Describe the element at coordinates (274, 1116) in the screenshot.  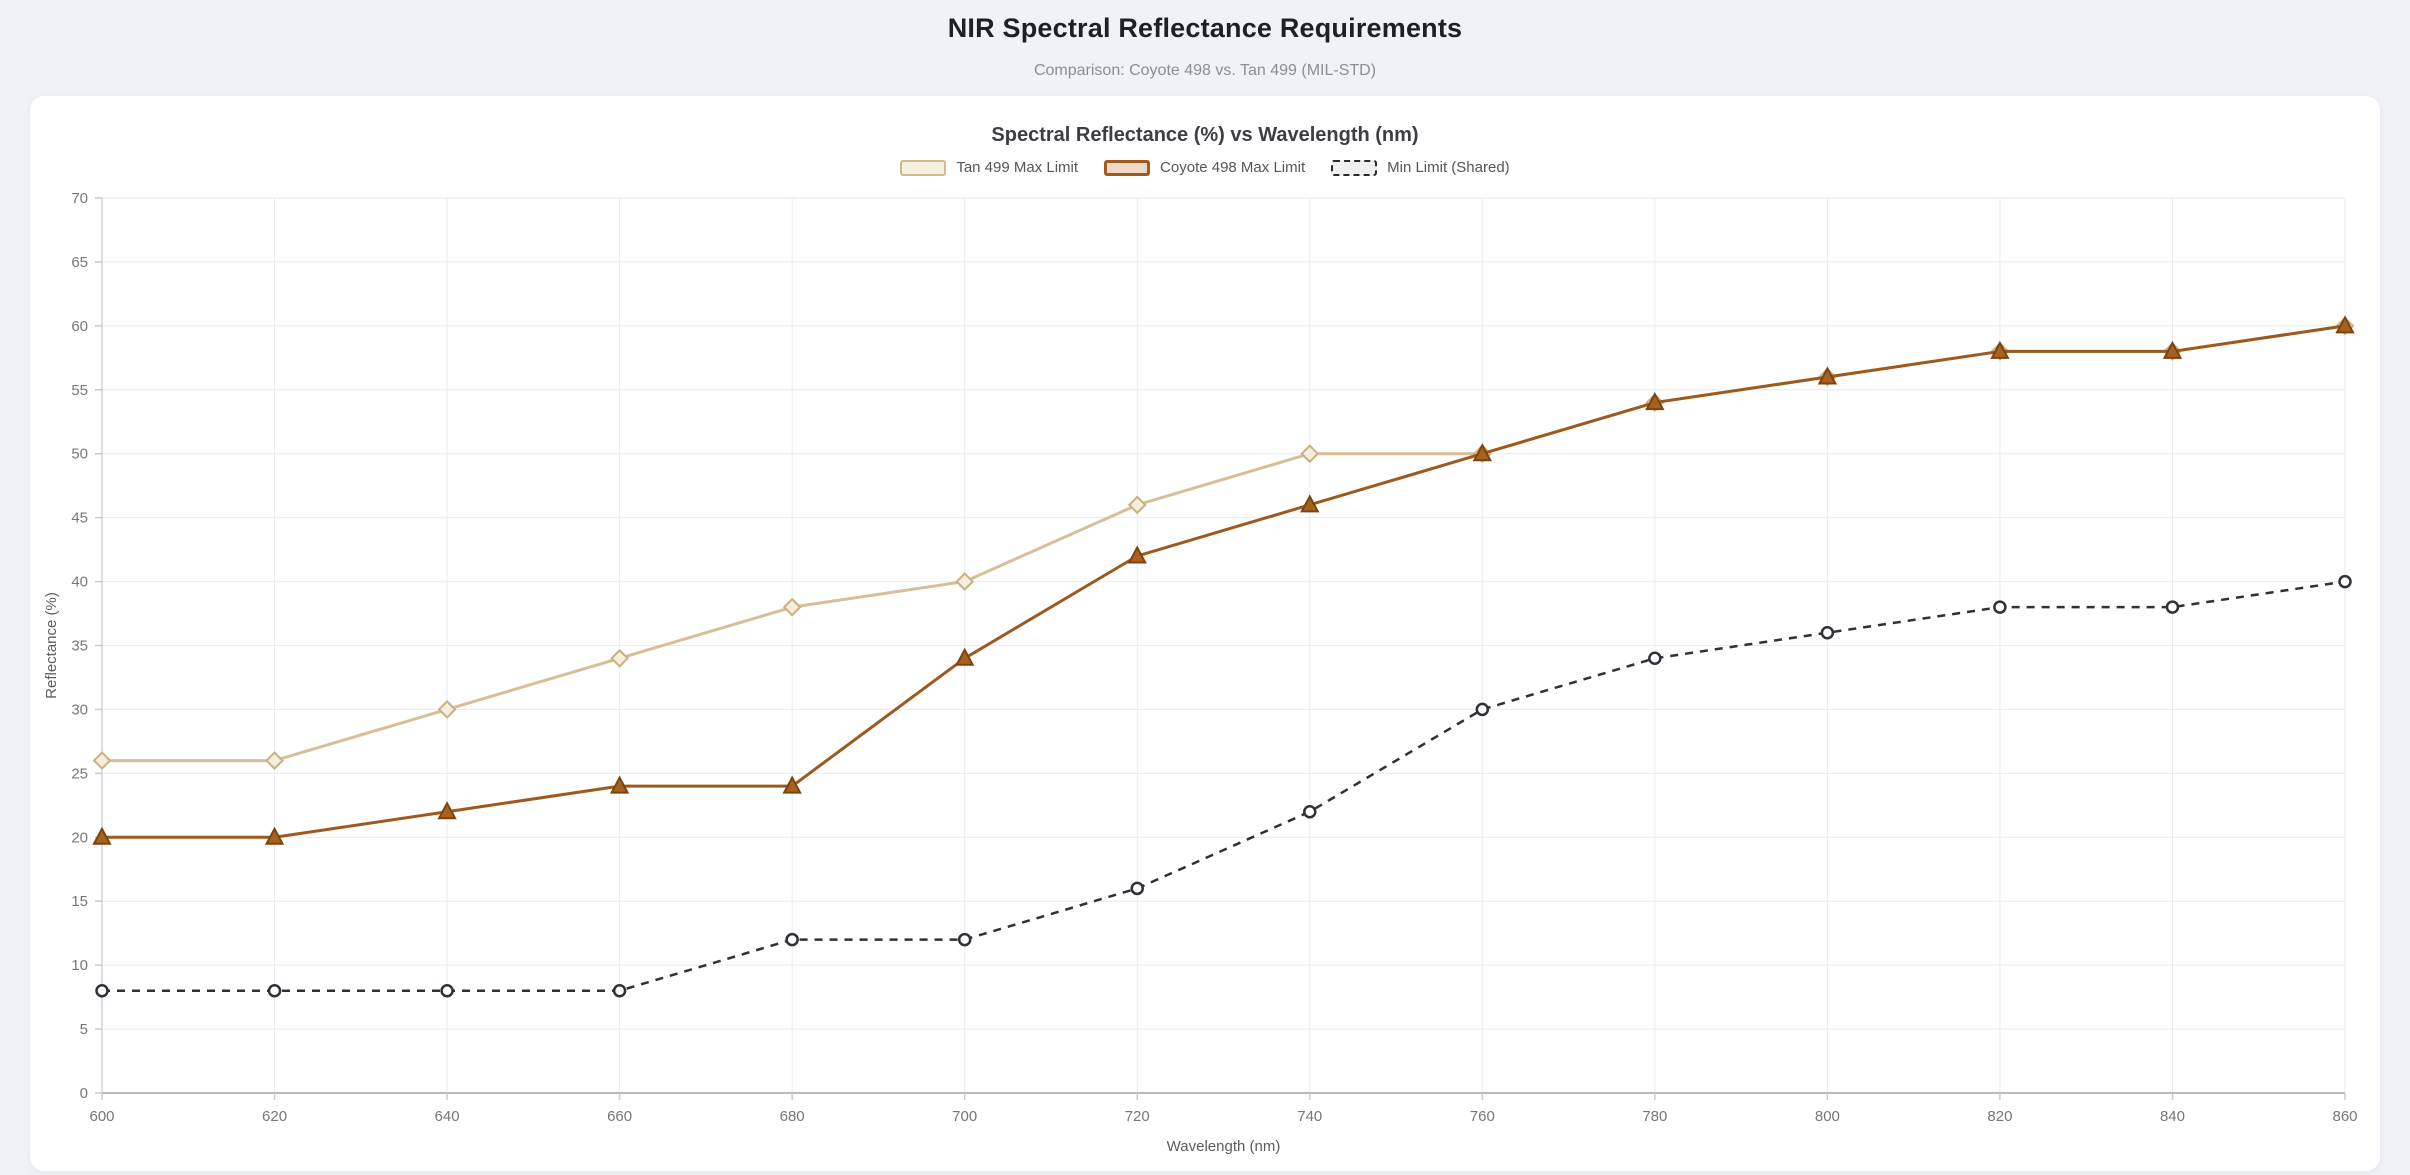
I see `x-tick-label: 620` at that location.